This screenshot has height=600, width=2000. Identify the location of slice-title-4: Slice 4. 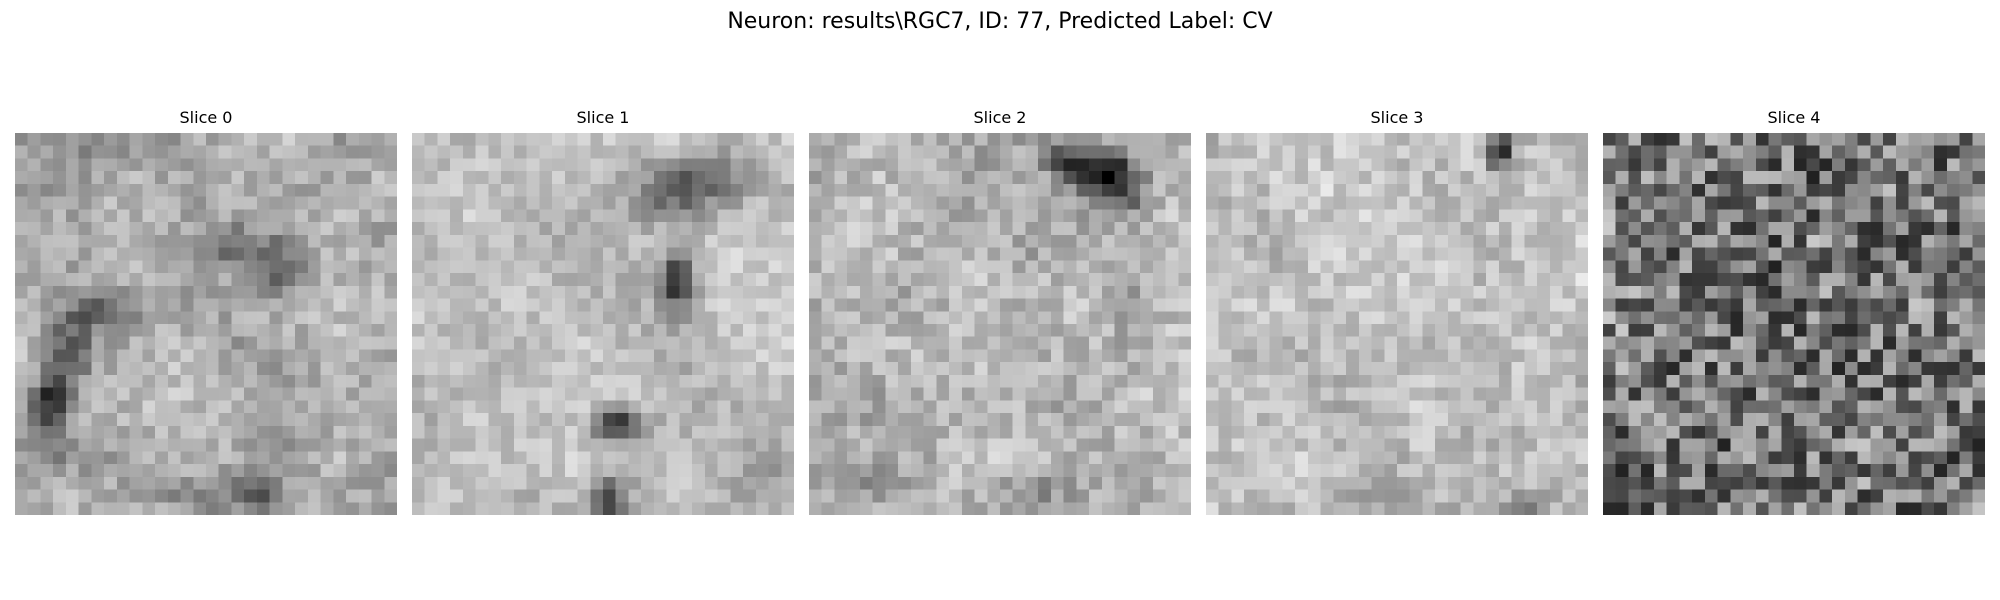
(1794, 117).